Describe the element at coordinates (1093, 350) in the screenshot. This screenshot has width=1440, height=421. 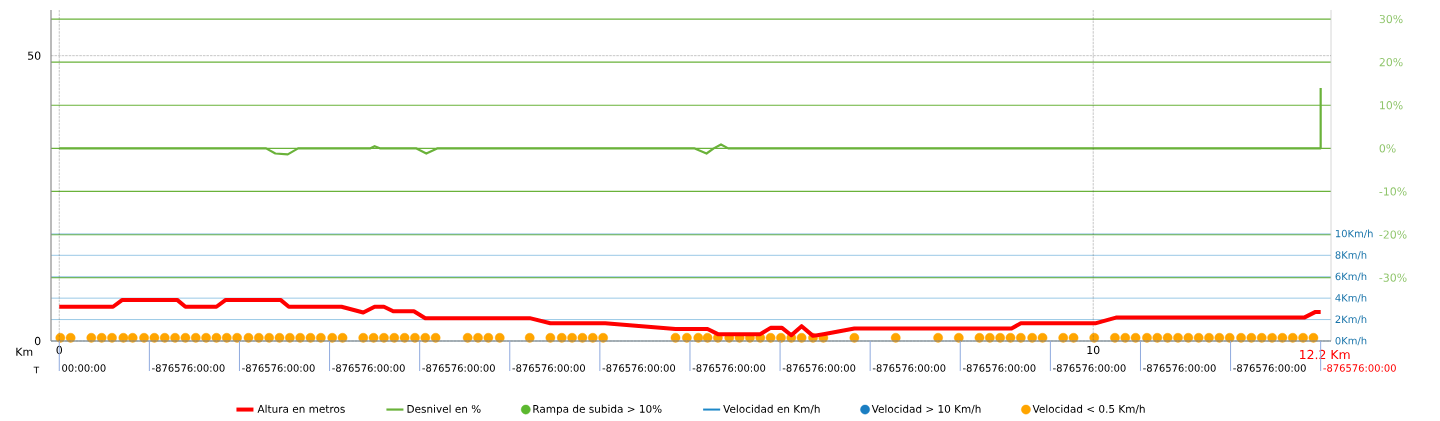
I see `x-tick-label: 10` at that location.